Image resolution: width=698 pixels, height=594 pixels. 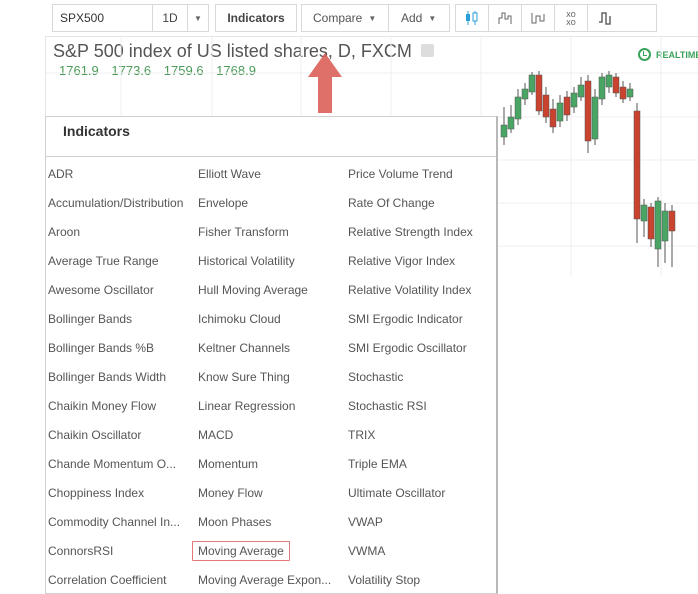 I want to click on indicator-item: Historical Volatility, so click(x=246, y=261).